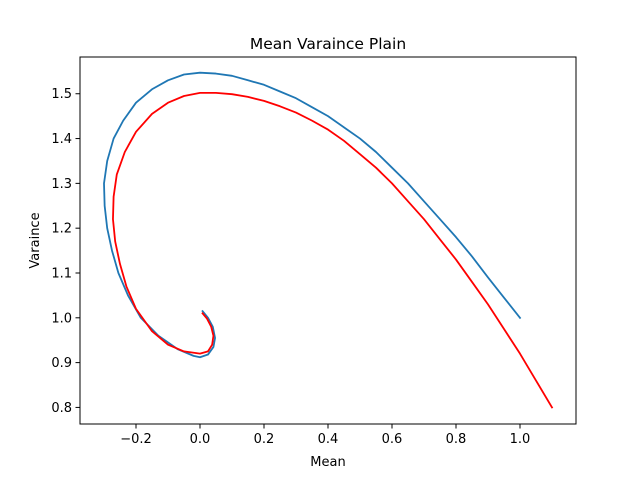 This screenshot has width=640, height=478. I want to click on y-tick-label: 1.3, so click(61, 184).